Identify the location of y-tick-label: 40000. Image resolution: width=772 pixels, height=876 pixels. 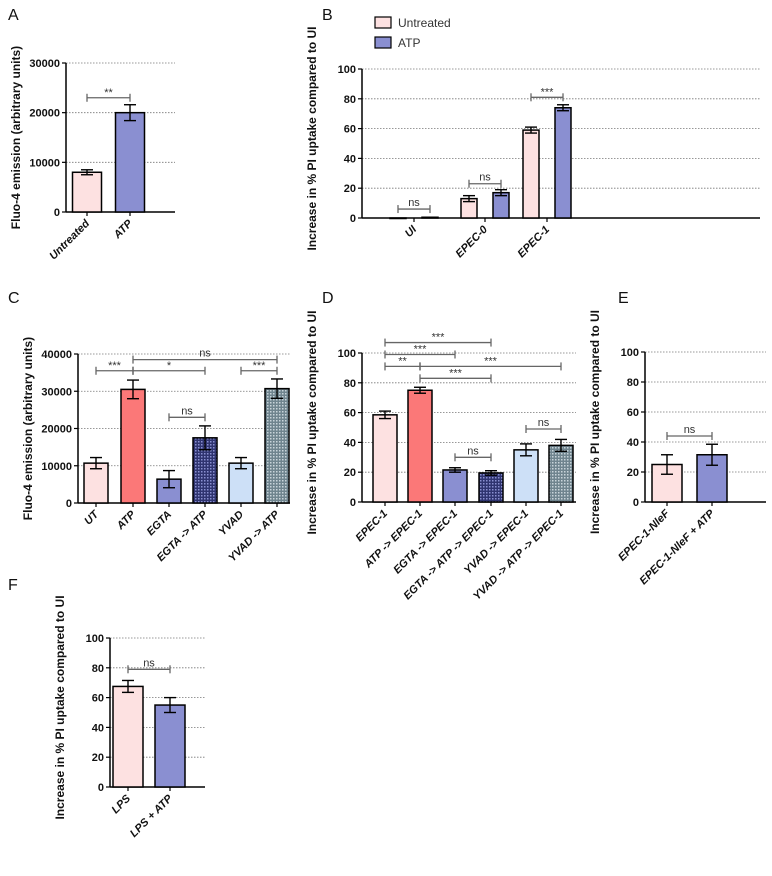
(56, 355).